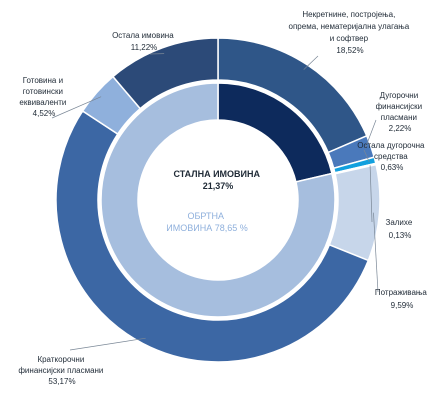  I want to click on label-short-term-investments: Краткорочни финансијски пласмани 53,17%, so click(61, 370).